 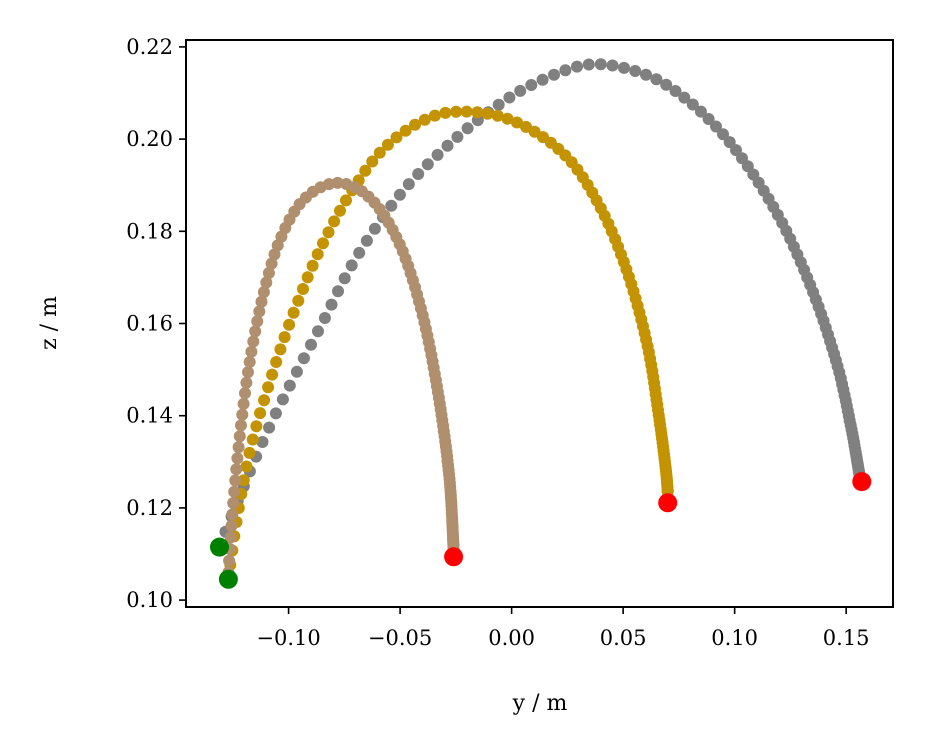 I want to click on y-tick-label: 0.16, so click(x=149, y=324).